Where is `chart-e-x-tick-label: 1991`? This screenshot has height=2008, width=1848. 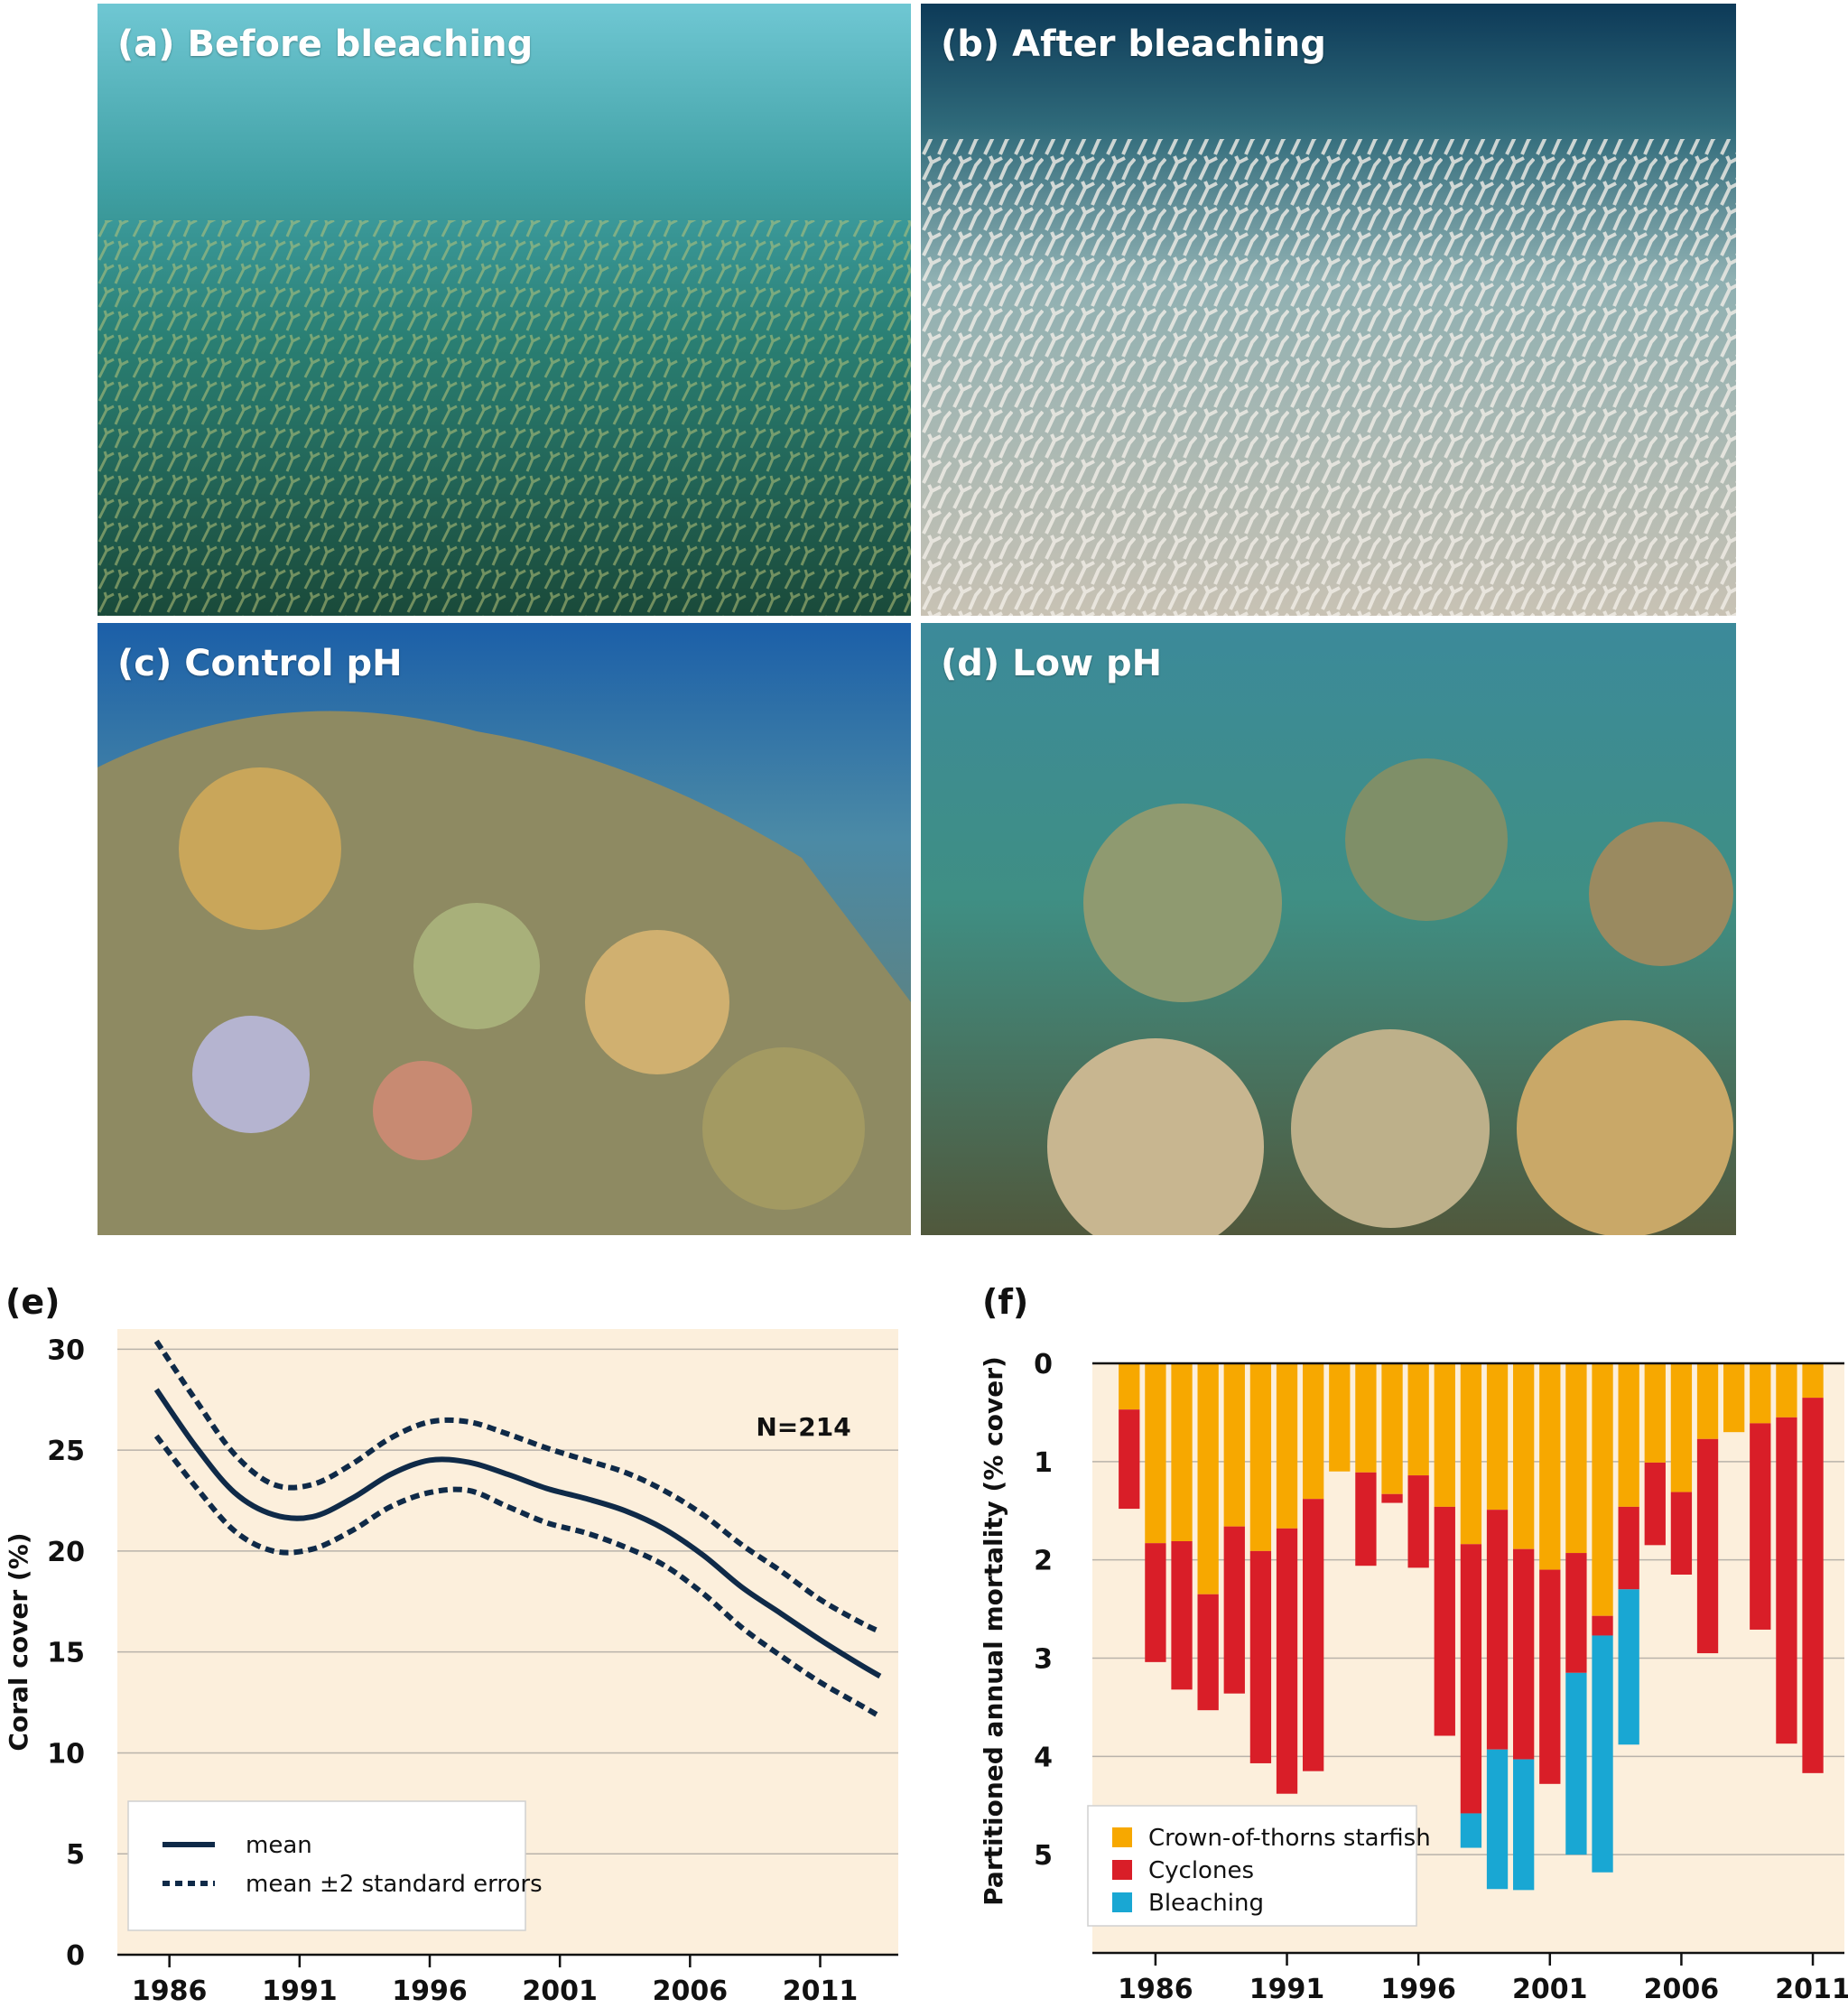 chart-e-x-tick-label: 1991 is located at coordinates (300, 1991).